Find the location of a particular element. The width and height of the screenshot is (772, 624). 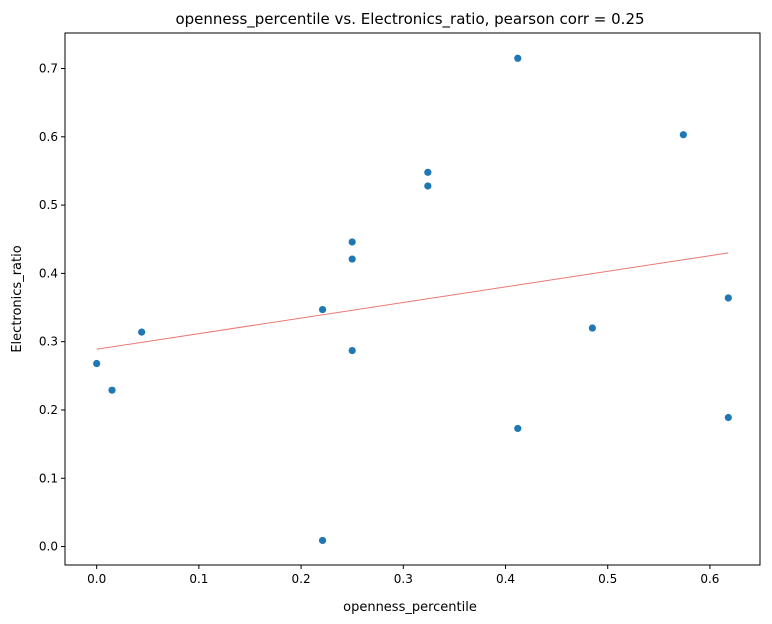

y-tick-label: 0.7 is located at coordinates (48, 69).